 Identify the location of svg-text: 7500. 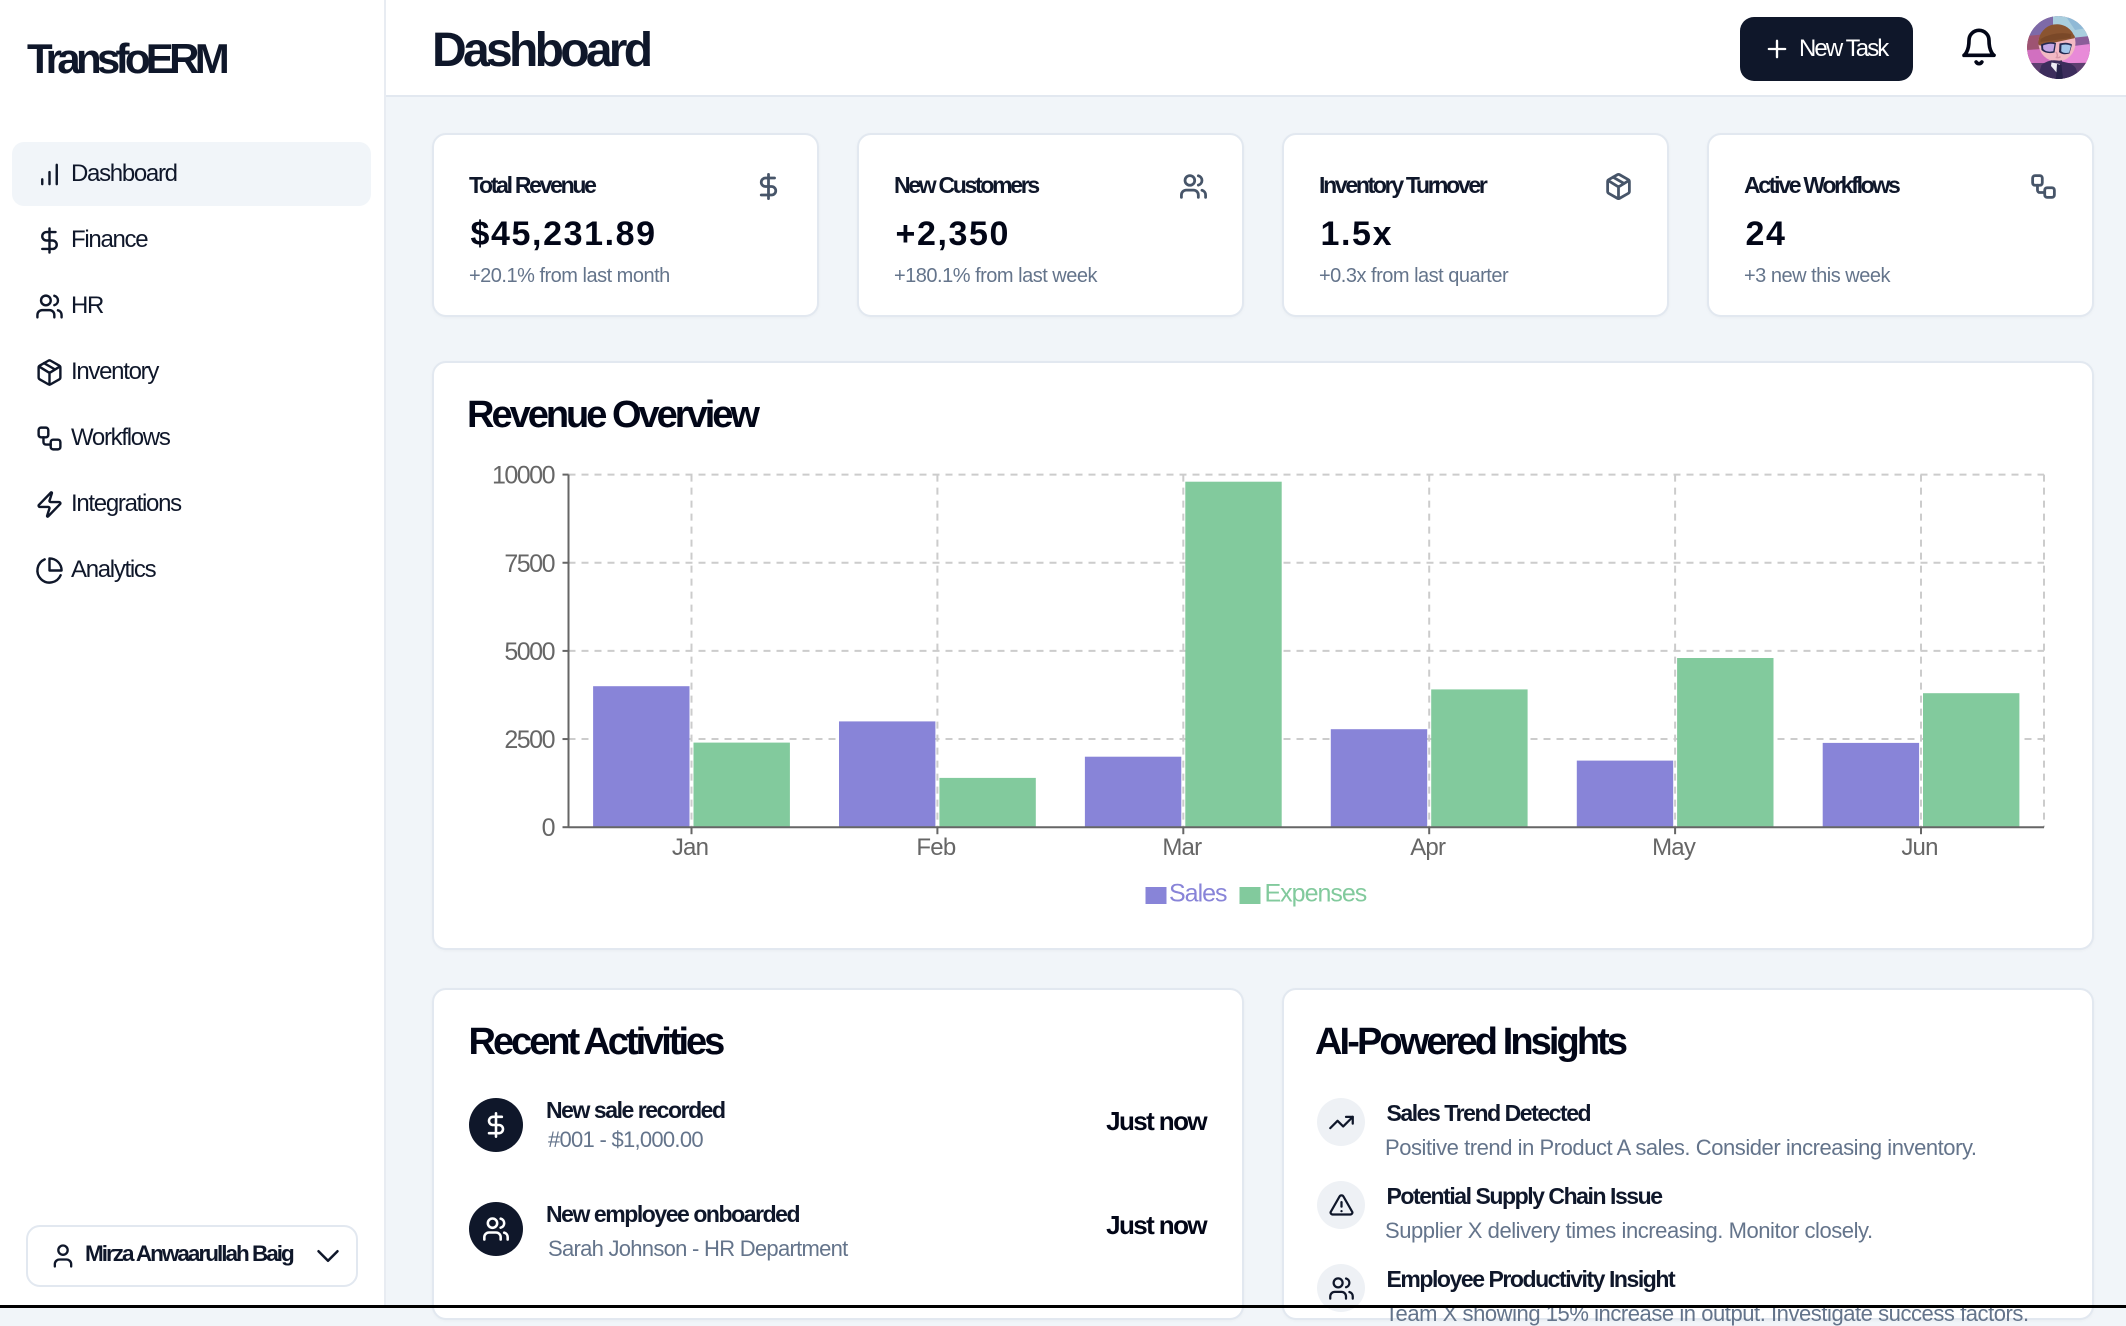
(529, 564).